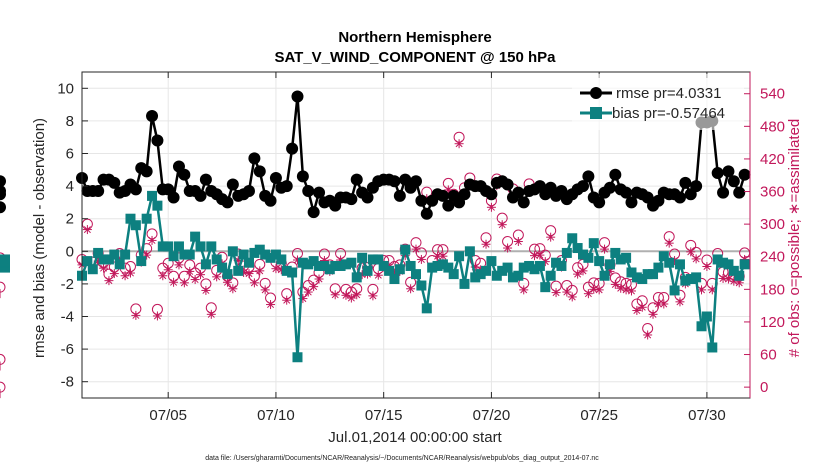 Image resolution: width=830 pixels, height=470 pixels. Describe the element at coordinates (599, 415) in the screenshot. I see `x-tick-label: 07/25` at that location.